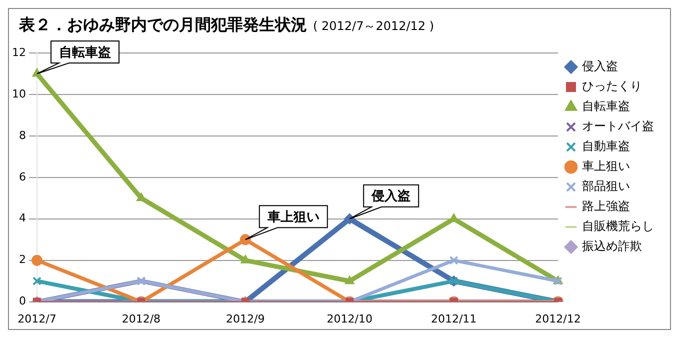  What do you see at coordinates (453, 319) in the screenshot?
I see `x-tick-label: 2012/11` at bounding box center [453, 319].